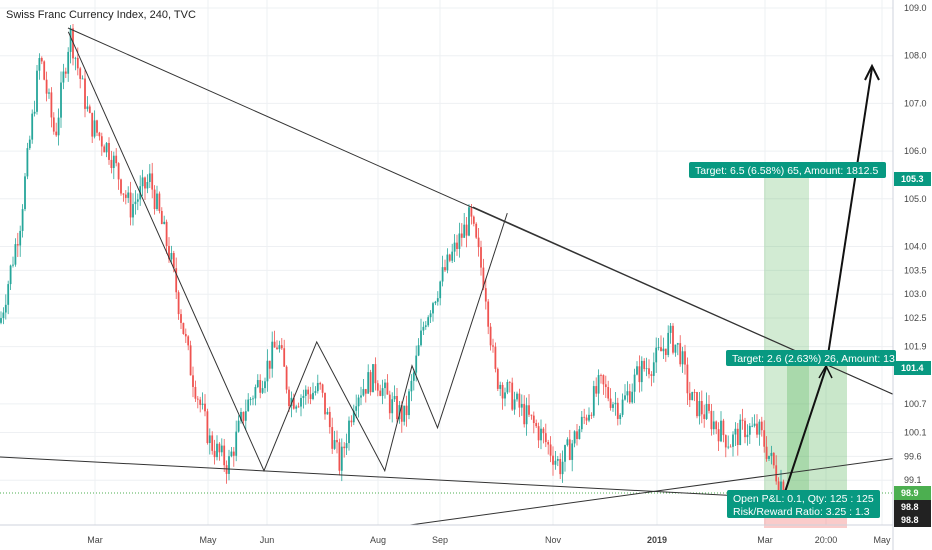 This screenshot has height=550, width=932. I want to click on x-tick-label: May, so click(208, 540).